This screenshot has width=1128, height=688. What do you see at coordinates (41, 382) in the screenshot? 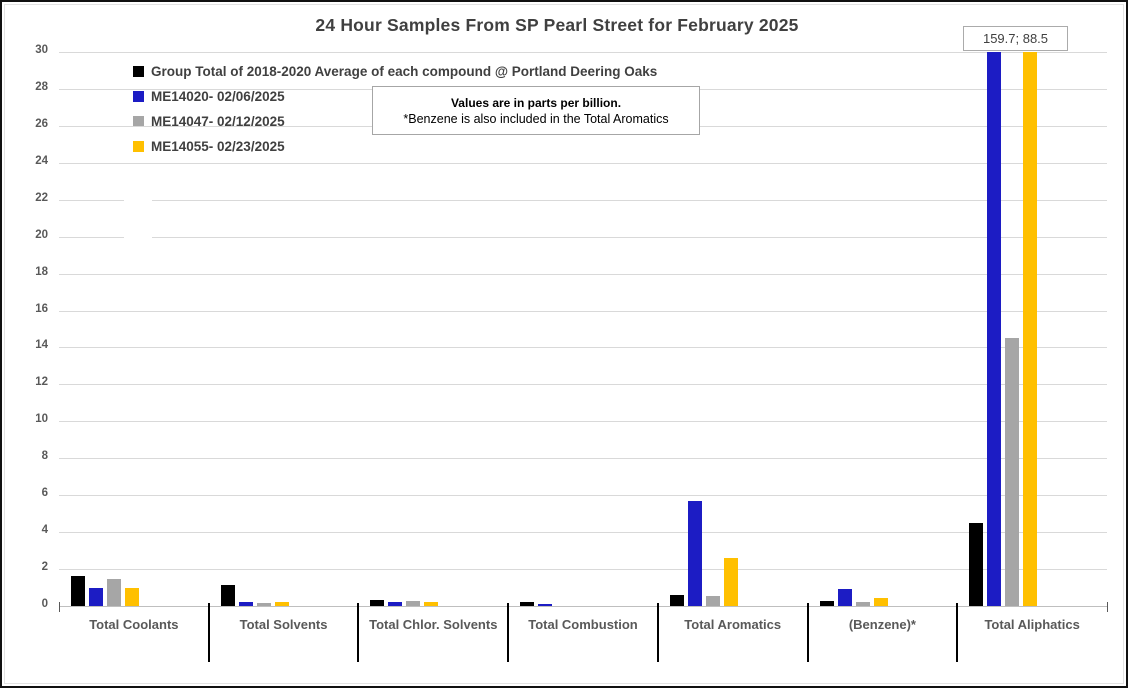
I see `y-axis-tick-label: 12` at bounding box center [41, 382].